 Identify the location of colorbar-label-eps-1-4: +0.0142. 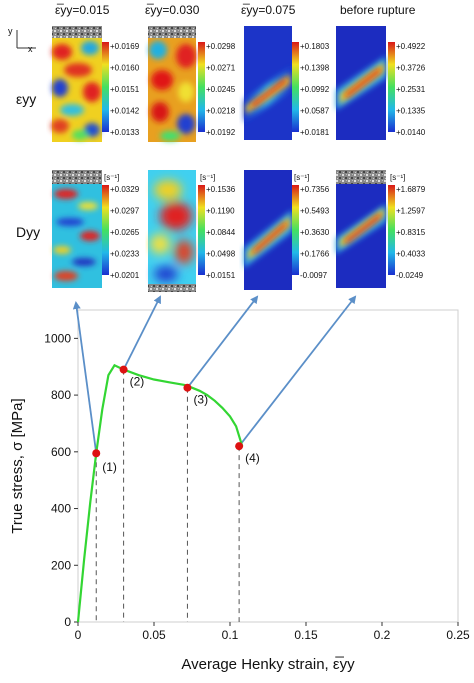
(125, 111).